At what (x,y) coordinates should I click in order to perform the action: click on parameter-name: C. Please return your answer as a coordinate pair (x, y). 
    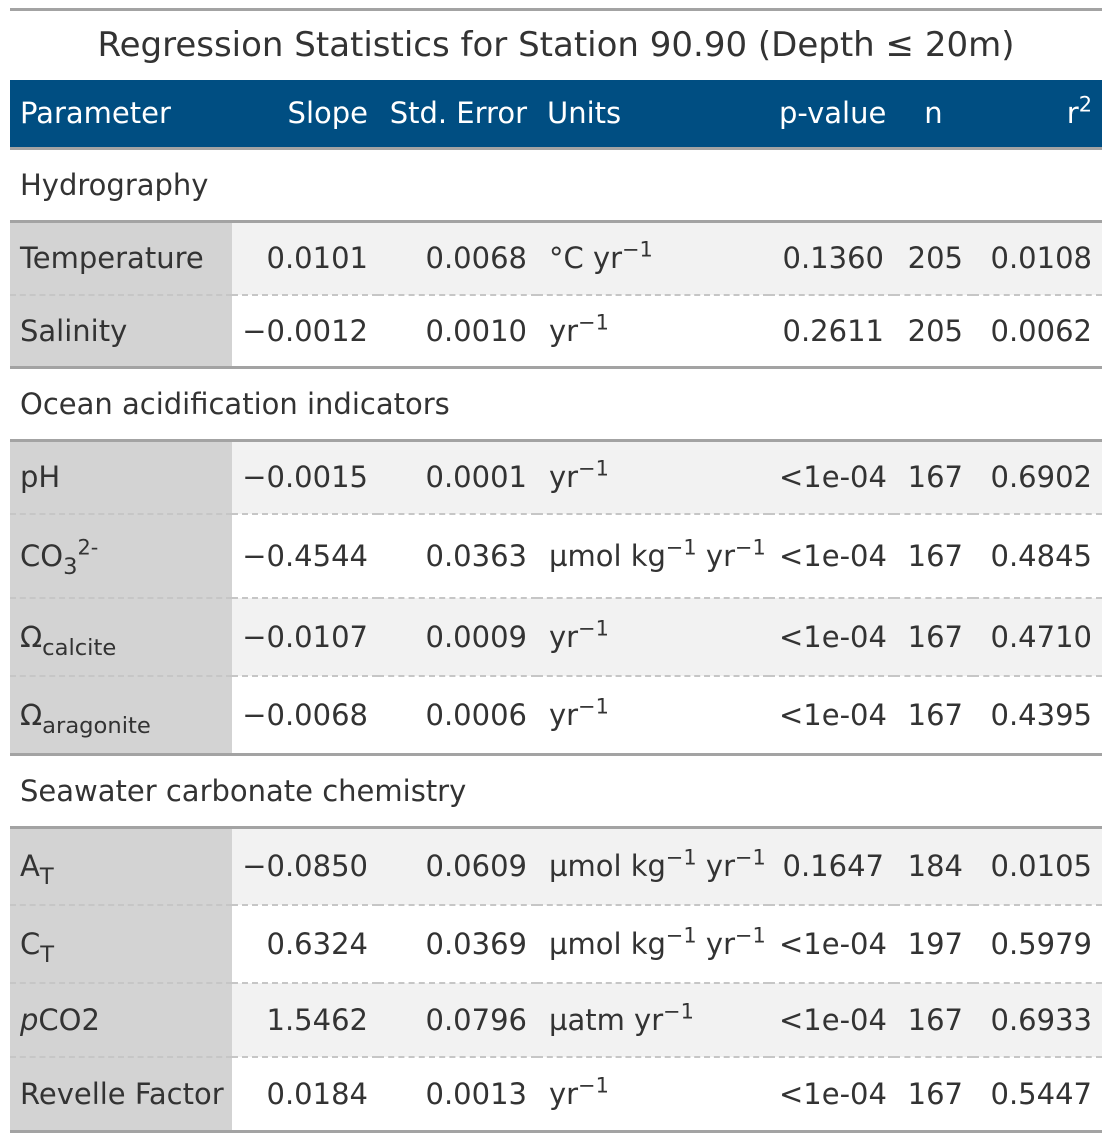
    Looking at the image, I should click on (30, 944).